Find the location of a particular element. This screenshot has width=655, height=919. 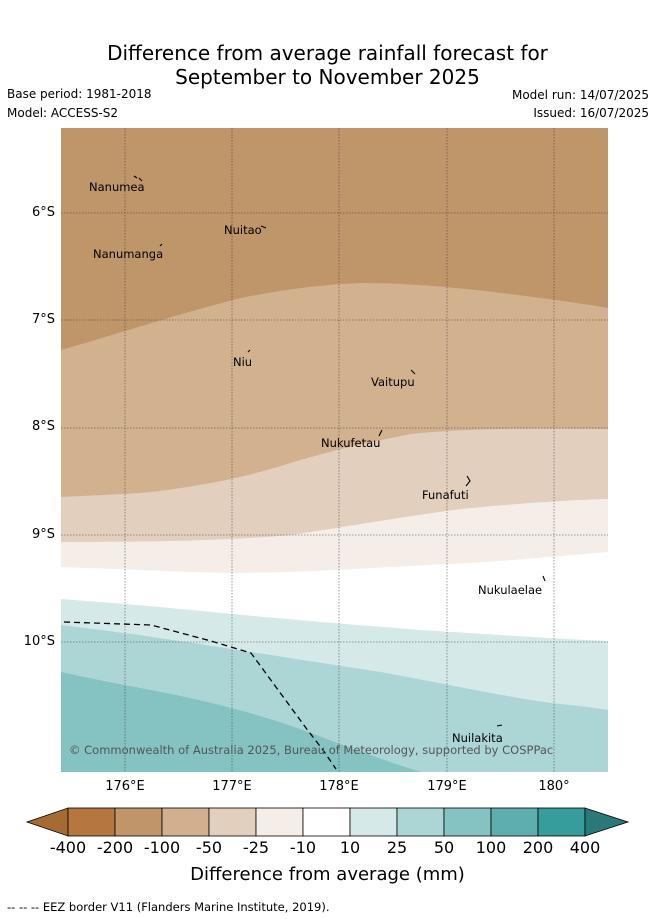

colorbar is located at coordinates (327, 822).